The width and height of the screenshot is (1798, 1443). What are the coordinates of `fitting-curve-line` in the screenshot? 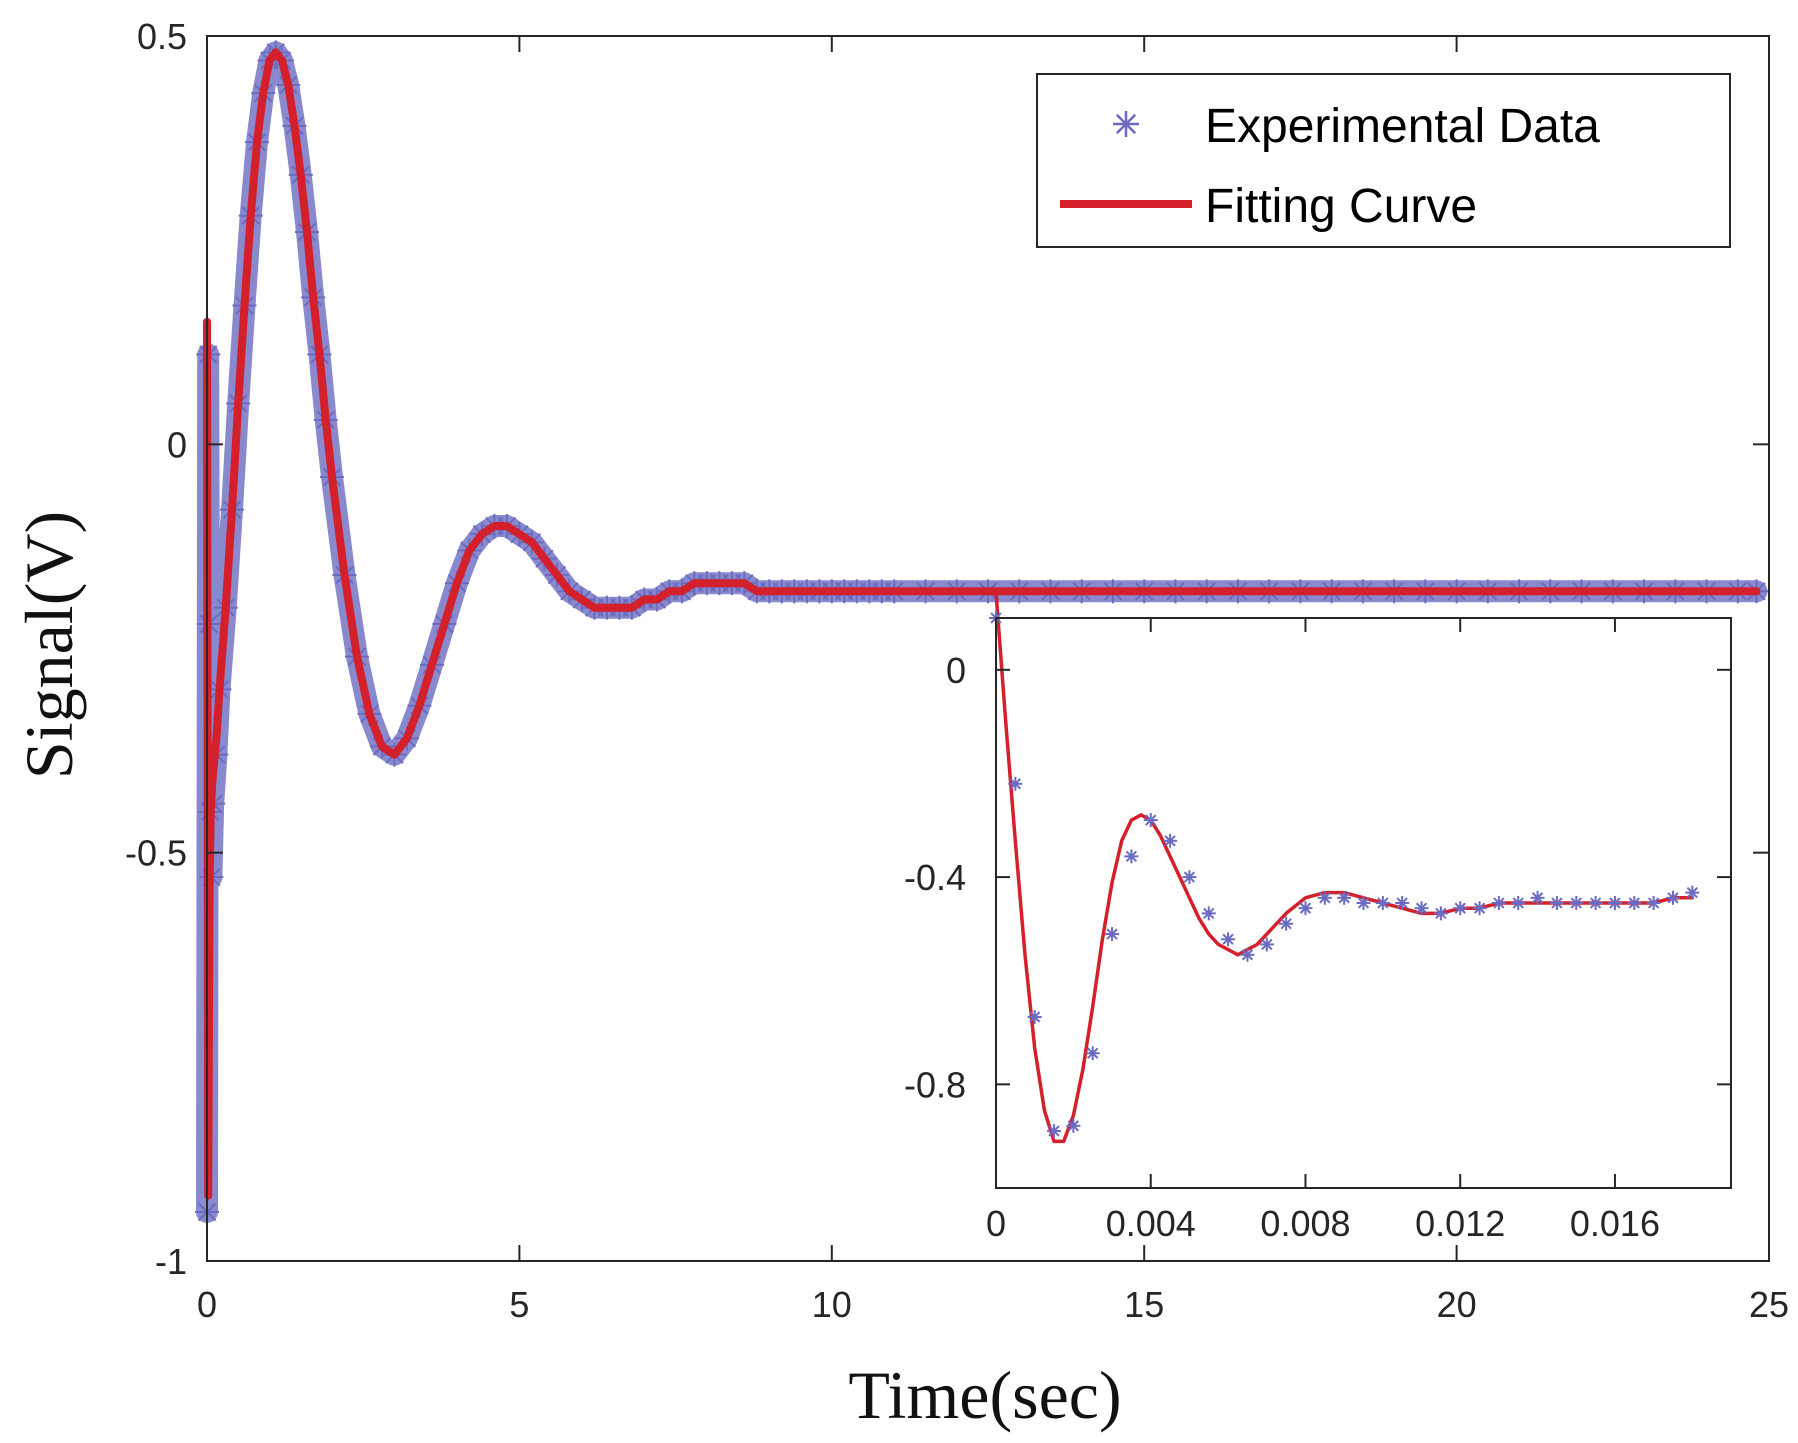 It's located at (1344, 867).